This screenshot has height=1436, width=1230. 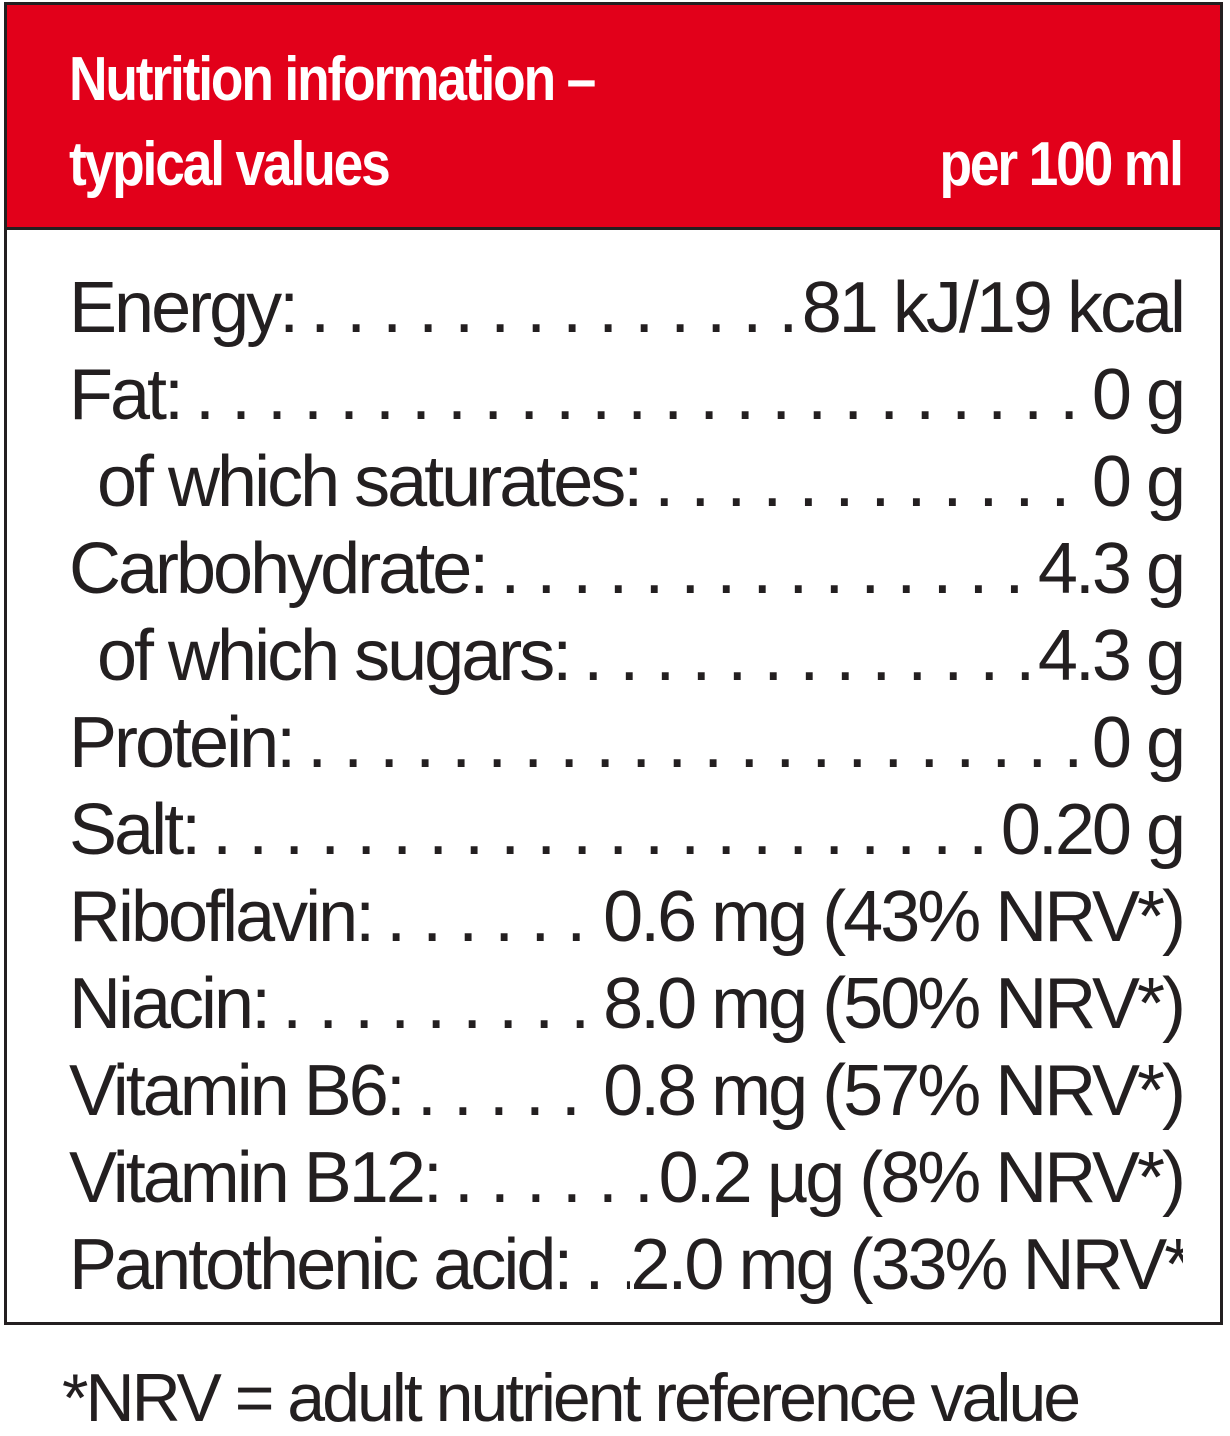 What do you see at coordinates (920, 1178) in the screenshot?
I see `nutrient-value: 0.2 µg (8% NRV*)` at bounding box center [920, 1178].